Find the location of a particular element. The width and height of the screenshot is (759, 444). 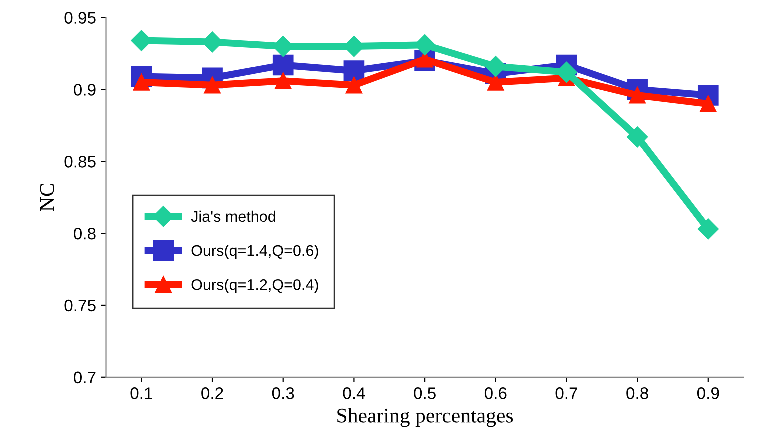

y-tick-label: 0.95 is located at coordinates (80, 18).